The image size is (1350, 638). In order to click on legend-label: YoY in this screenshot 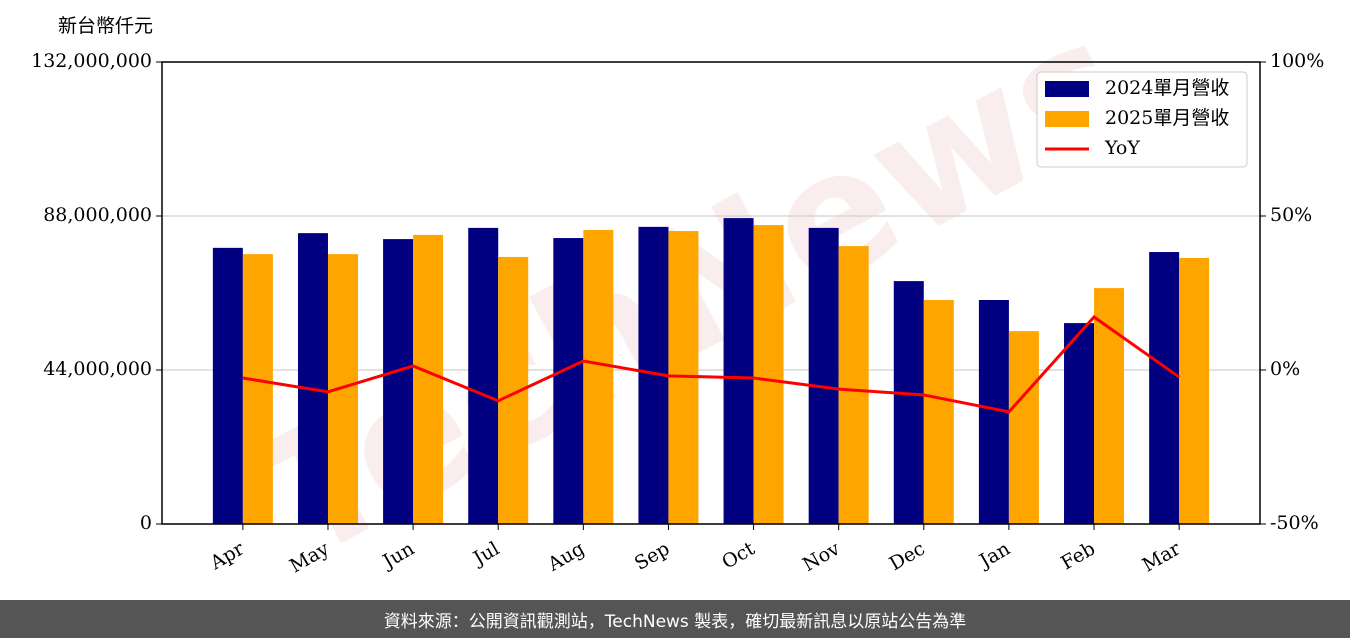, I will do `click(1122, 148)`.